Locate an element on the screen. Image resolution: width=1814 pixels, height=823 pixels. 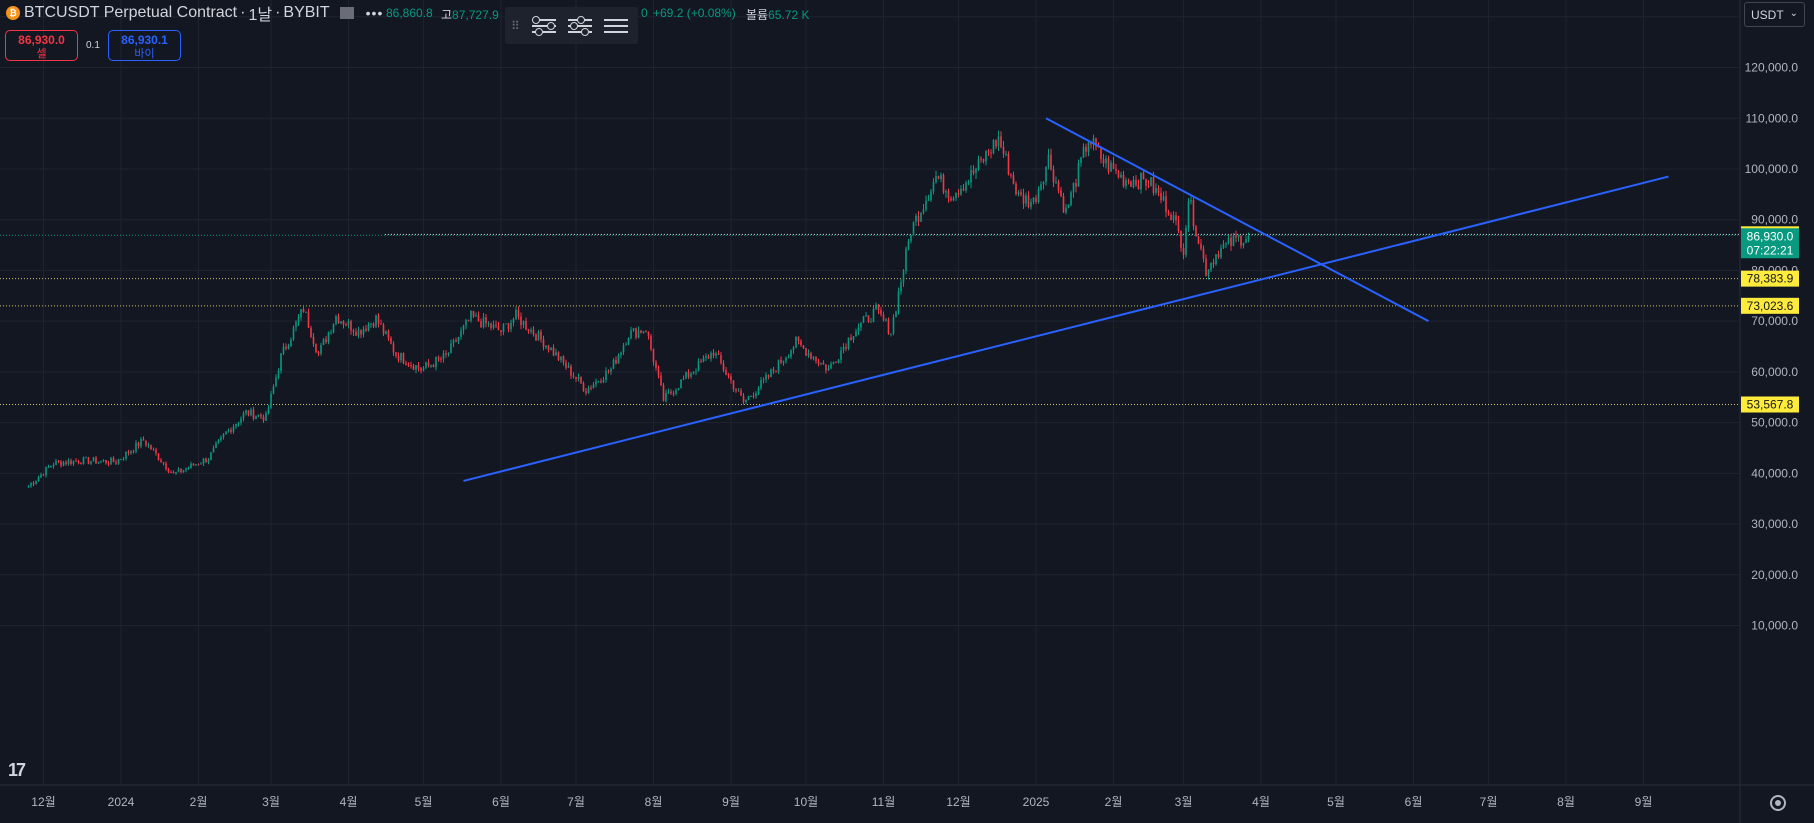
tradingview-logo-icon: 17 is located at coordinates (17, 770).